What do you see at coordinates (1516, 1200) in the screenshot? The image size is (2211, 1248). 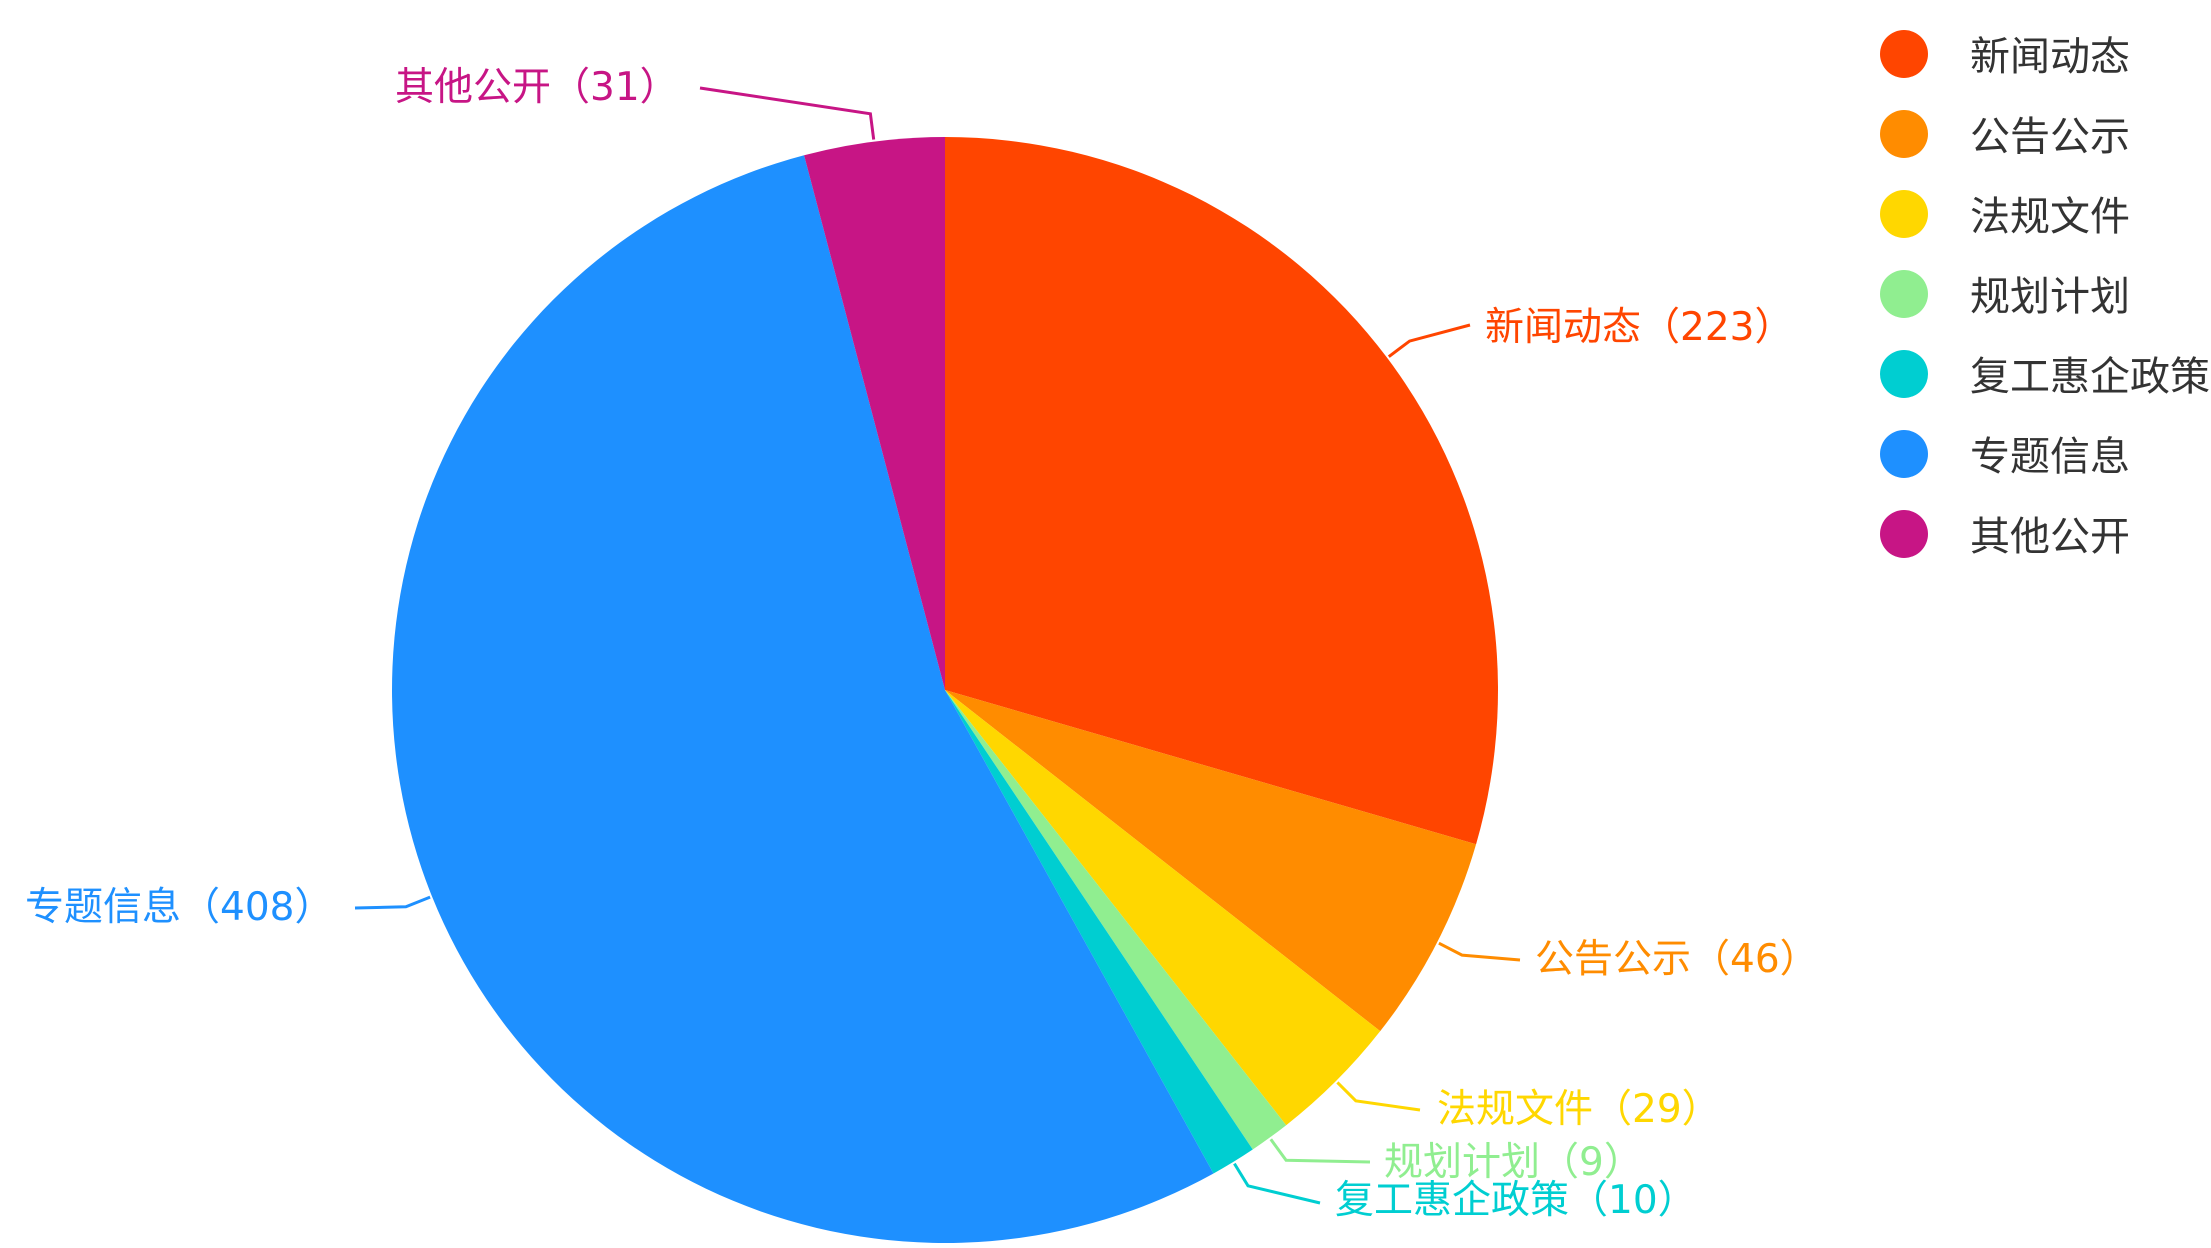 I see `slice-label-4: 复工惠企政策（10）` at bounding box center [1516, 1200].